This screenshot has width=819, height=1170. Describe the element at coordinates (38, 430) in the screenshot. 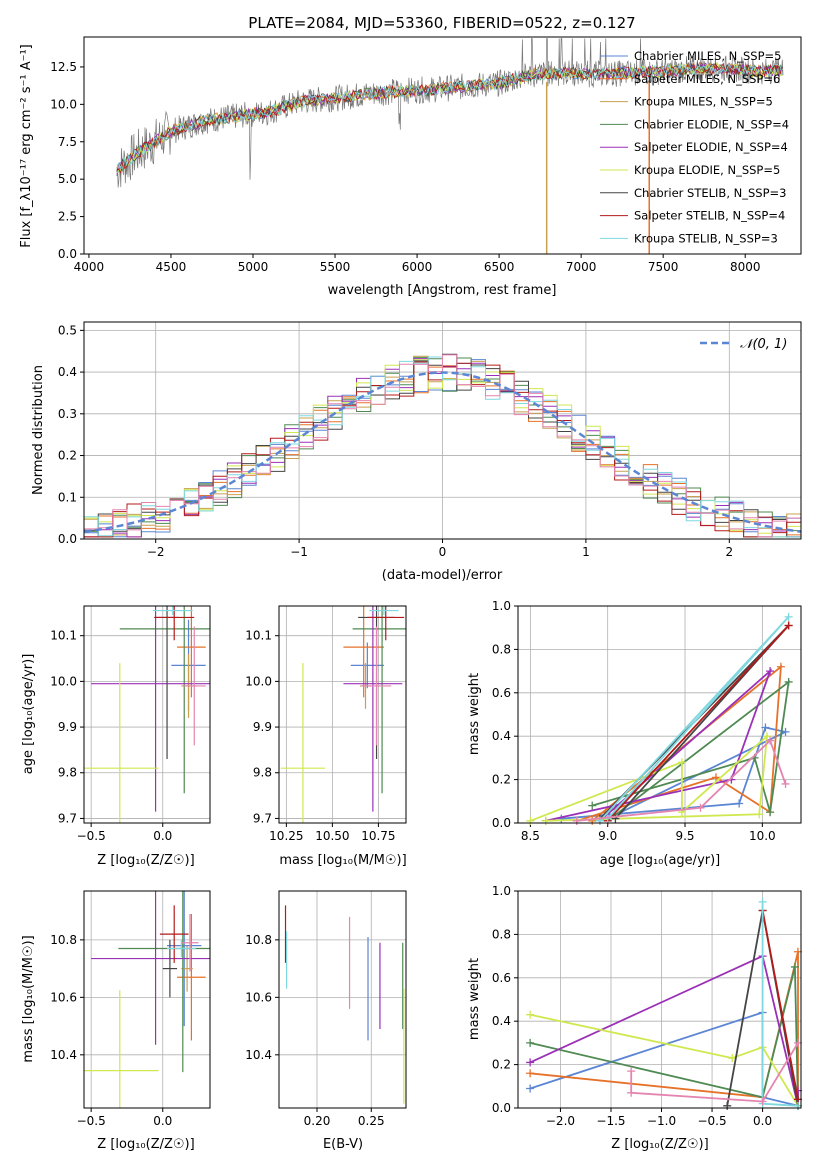

I see `residuals-y-label: Normed distribution` at that location.